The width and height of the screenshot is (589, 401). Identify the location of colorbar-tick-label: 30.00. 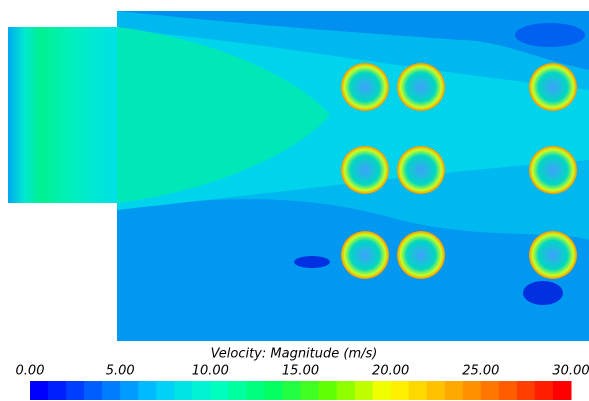
(570, 371).